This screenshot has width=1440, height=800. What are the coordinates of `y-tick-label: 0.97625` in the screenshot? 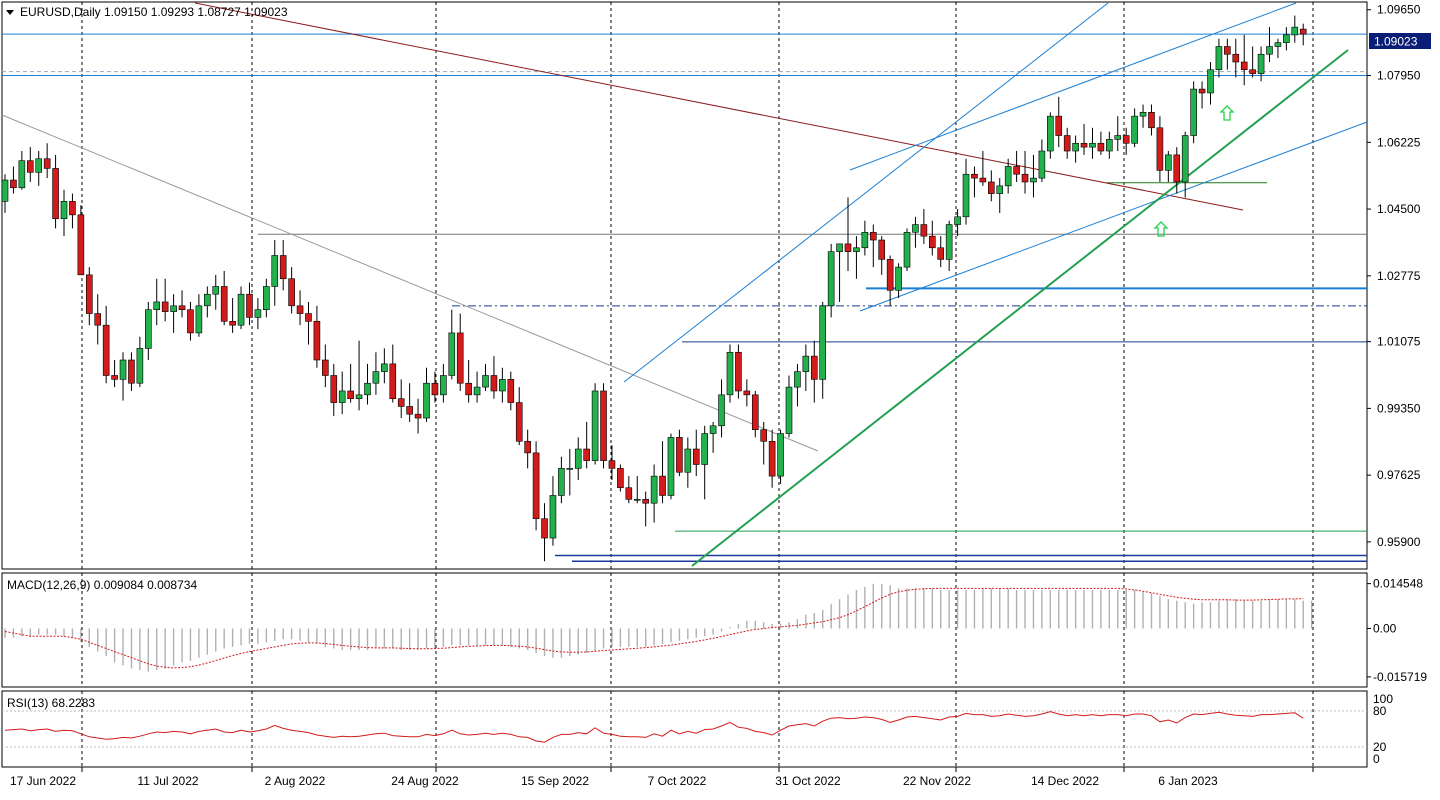 It's located at (1399, 475).